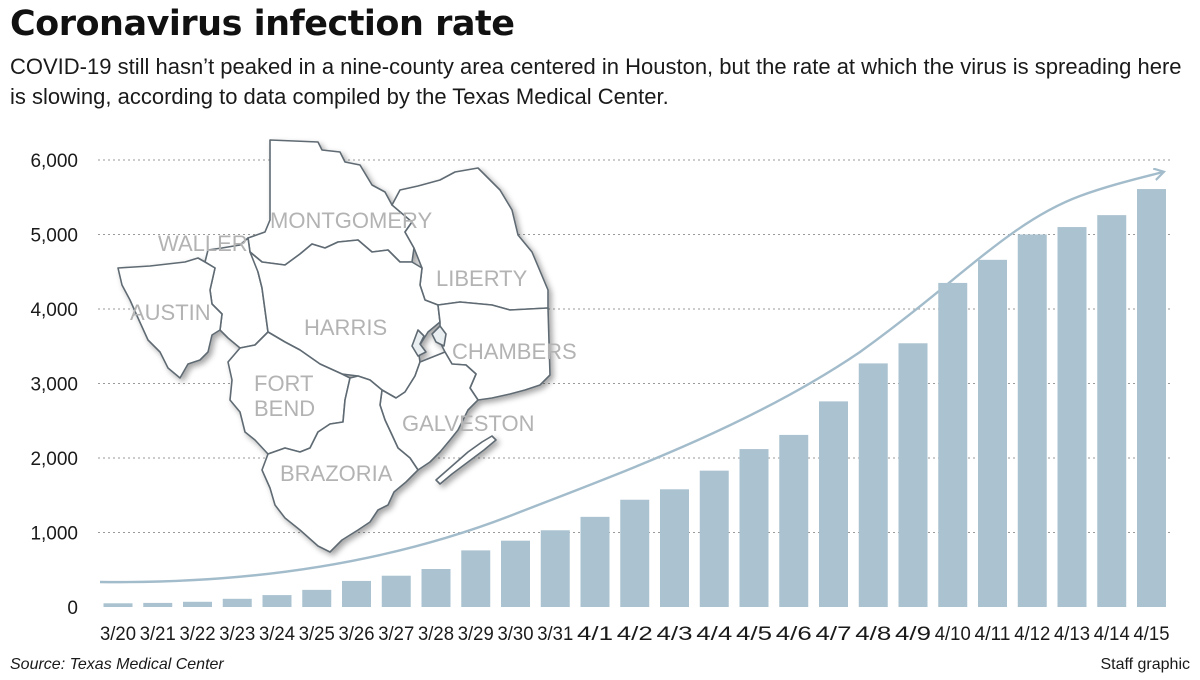 This screenshot has height=680, width=1200. I want to click on y-tick-label: 1,000, so click(54, 534).